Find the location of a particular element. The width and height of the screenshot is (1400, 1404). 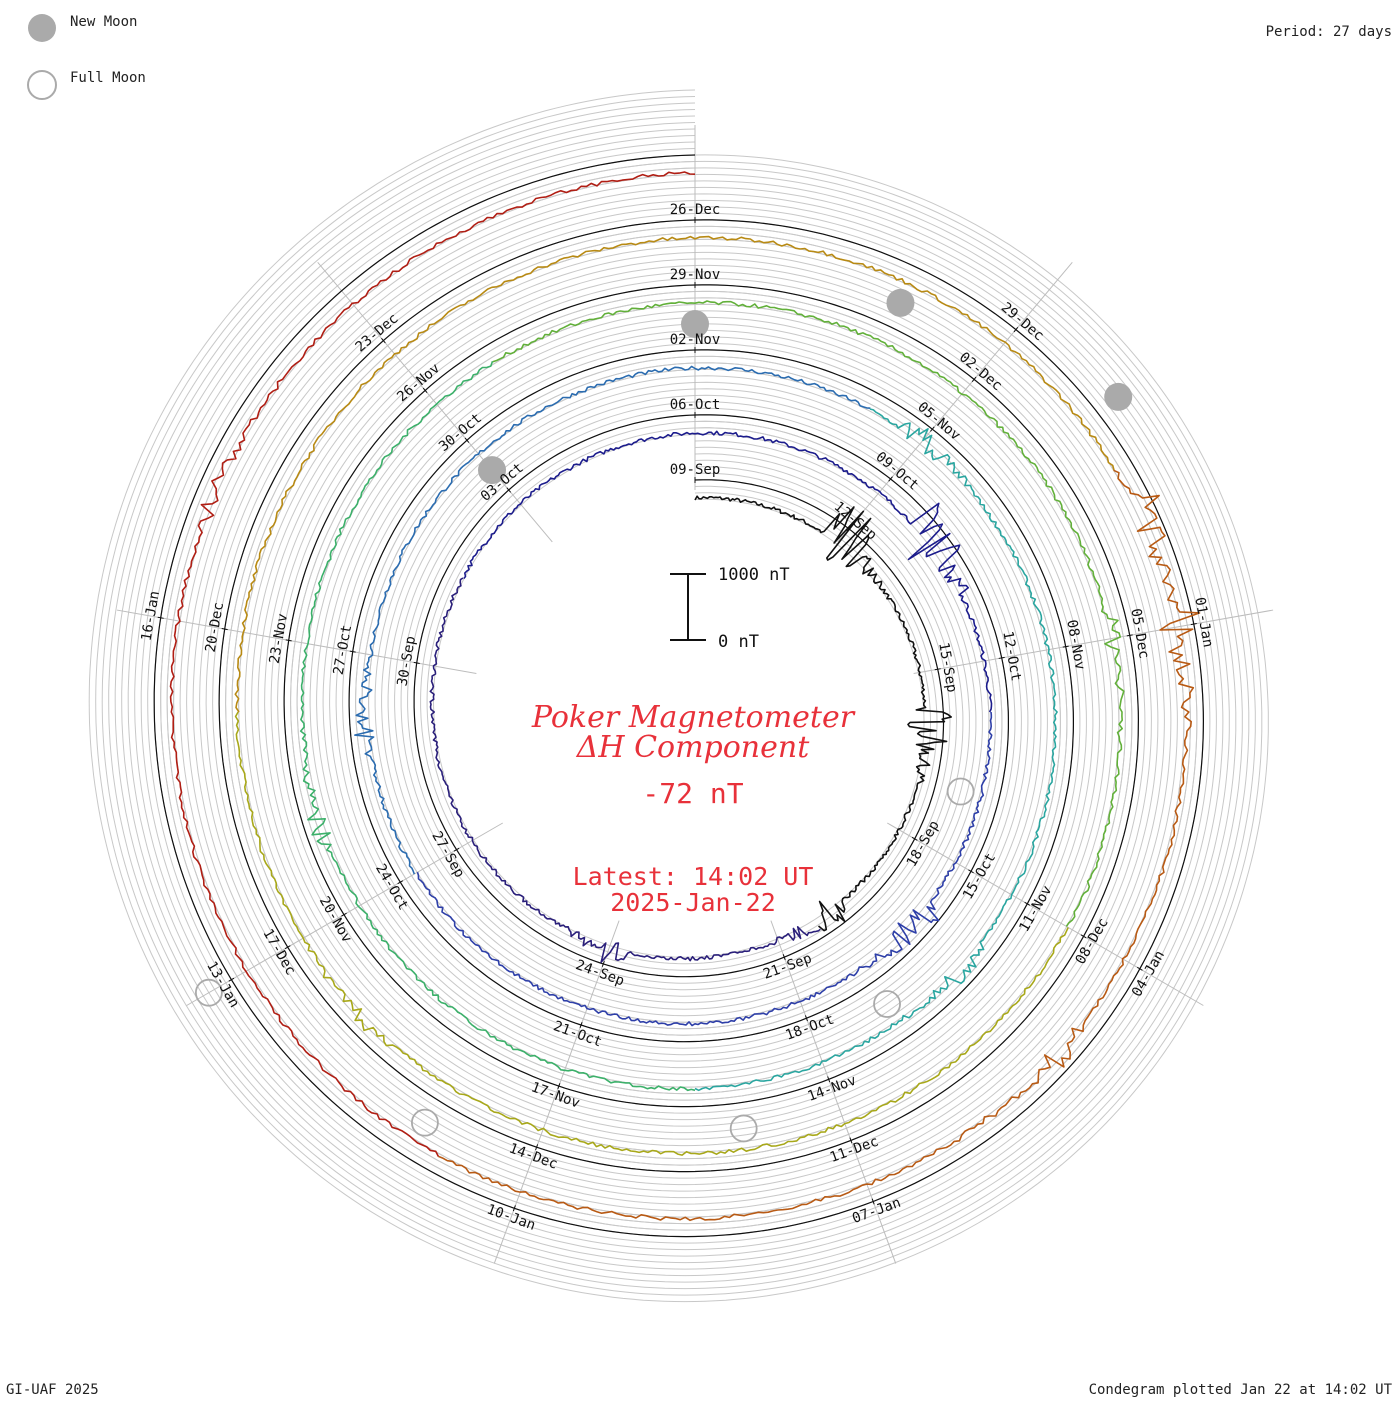

latest-date: 2025-Jan-22 is located at coordinates (693, 902).